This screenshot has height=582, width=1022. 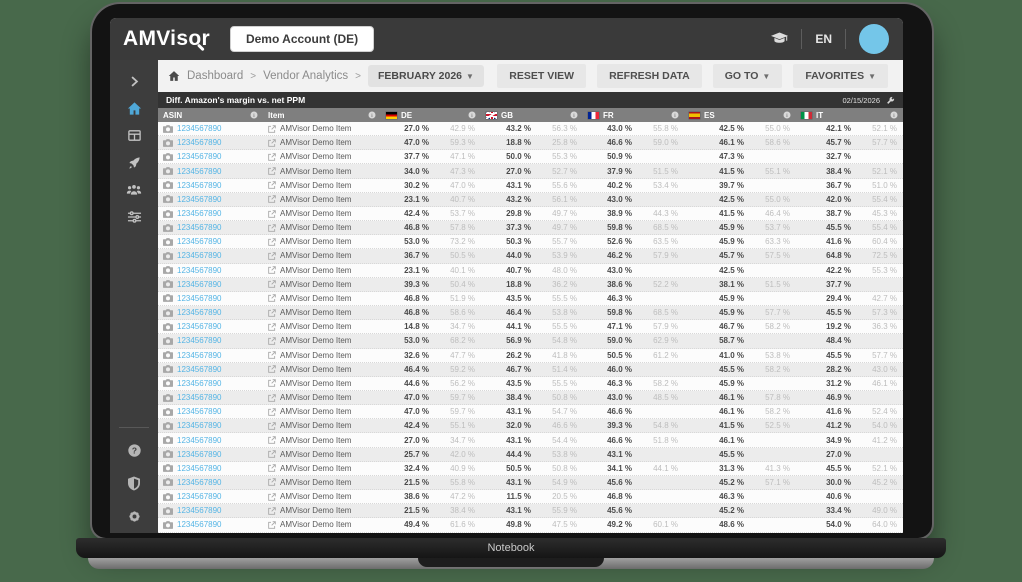 I want to click on language-selector: EN, so click(x=823, y=39).